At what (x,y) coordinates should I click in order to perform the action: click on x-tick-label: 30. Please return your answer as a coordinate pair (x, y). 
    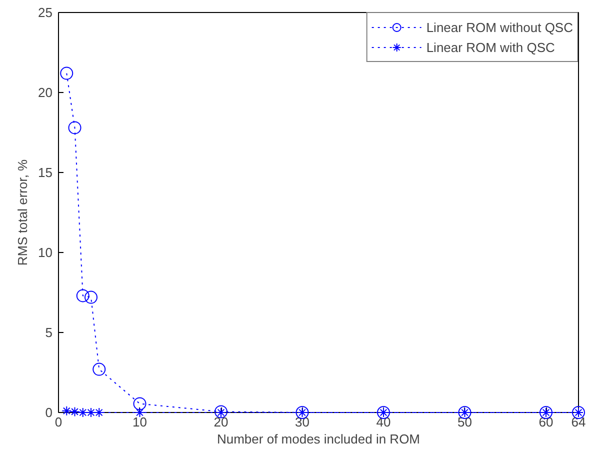
    Looking at the image, I should click on (302, 422).